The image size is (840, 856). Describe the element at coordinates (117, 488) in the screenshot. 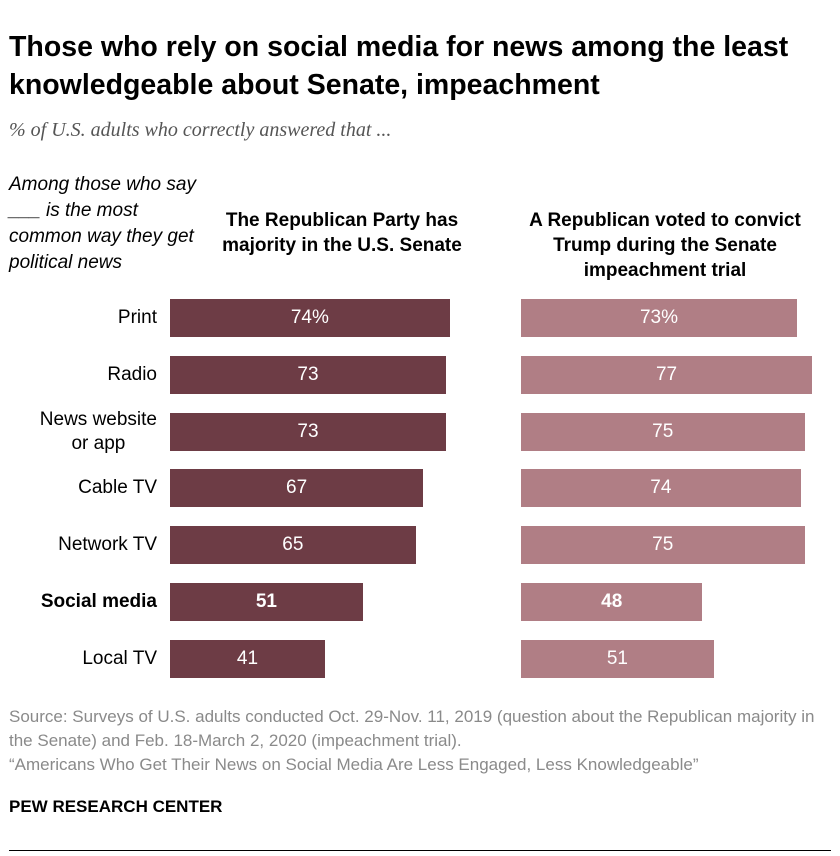

I see `category-label: Cable TV` at that location.